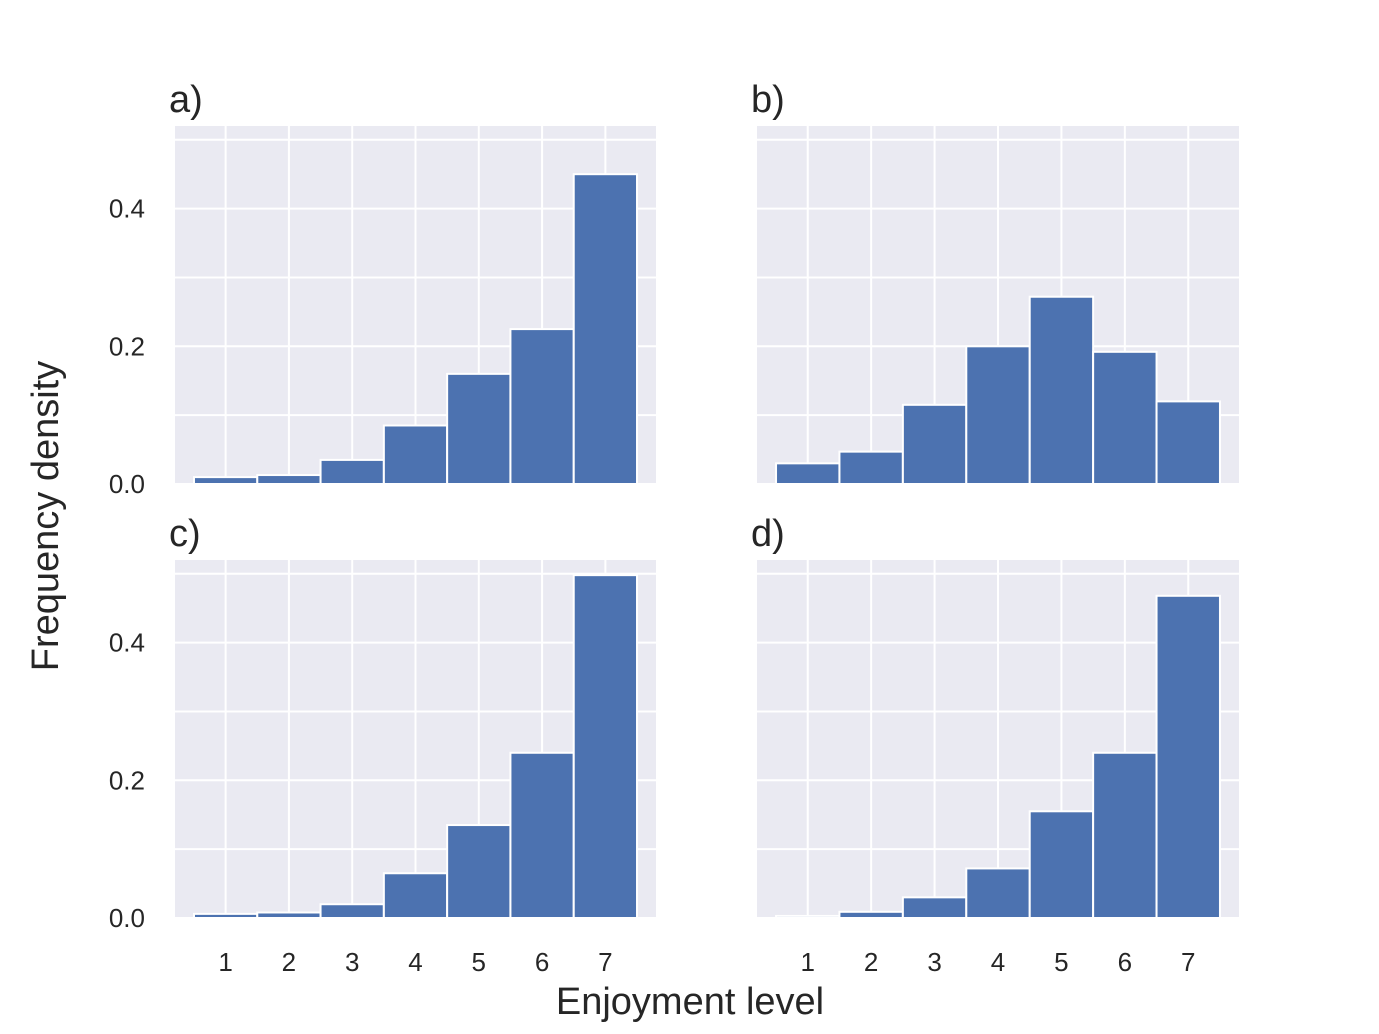 Image resolution: width=1379 pixels, height=1034 pixels. I want to click on panel-b: b), so click(995, 282).